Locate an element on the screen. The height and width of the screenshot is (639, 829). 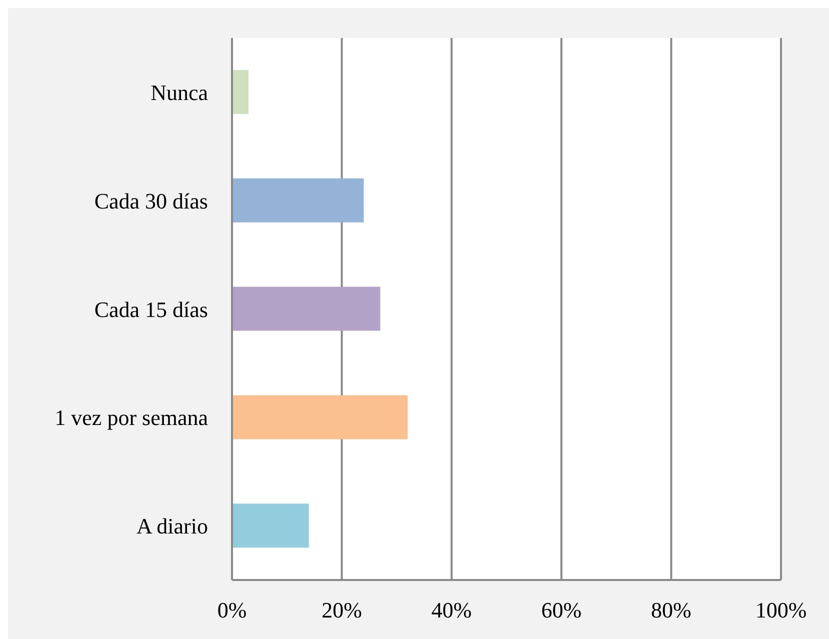
x-tick-label: 80% is located at coordinates (671, 610).